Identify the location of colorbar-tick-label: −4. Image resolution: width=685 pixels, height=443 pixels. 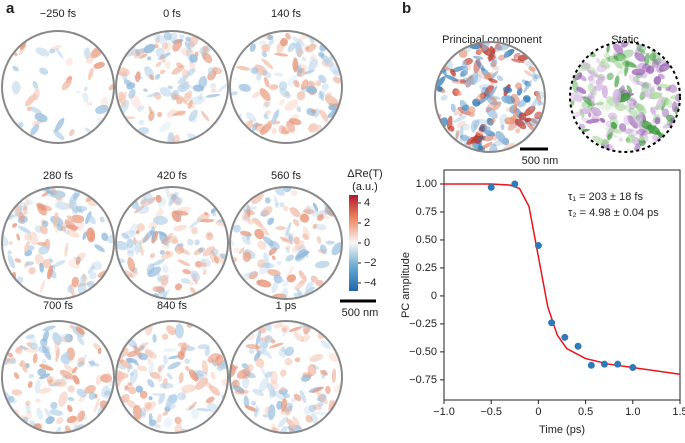
(370, 283).